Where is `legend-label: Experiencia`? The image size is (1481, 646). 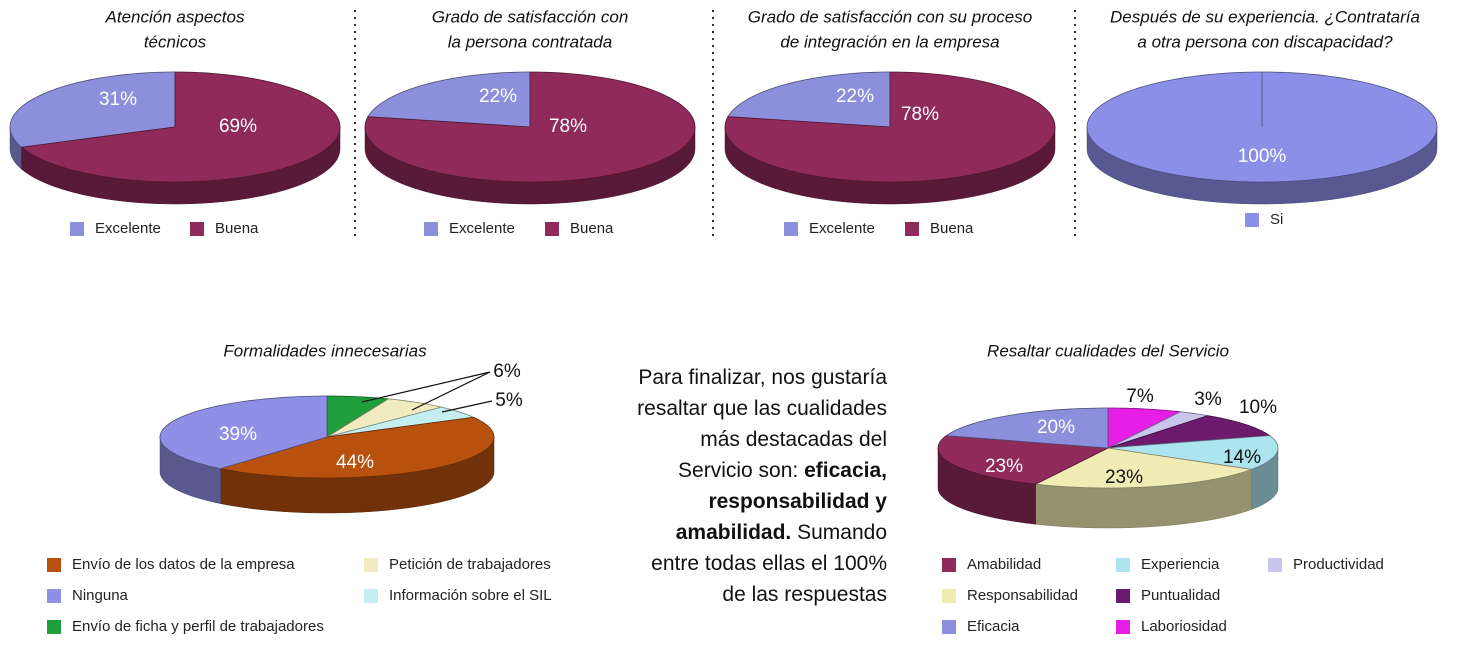 legend-label: Experiencia is located at coordinates (1180, 564).